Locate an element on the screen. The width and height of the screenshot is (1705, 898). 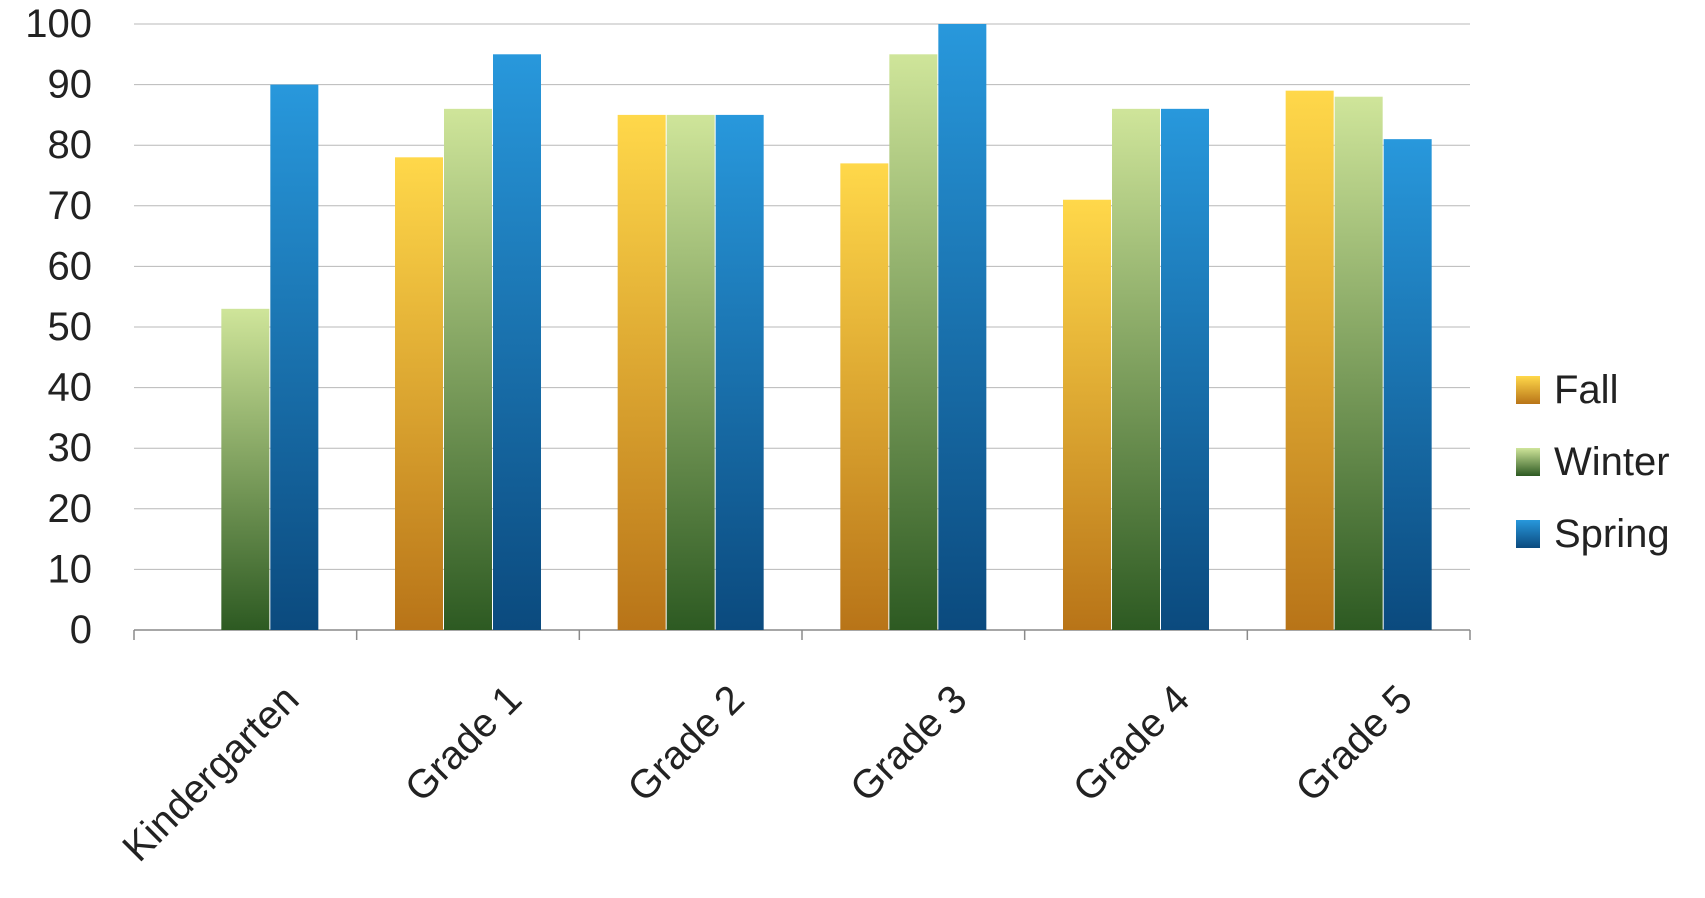
y-tick-label: 0 is located at coordinates (81, 630).